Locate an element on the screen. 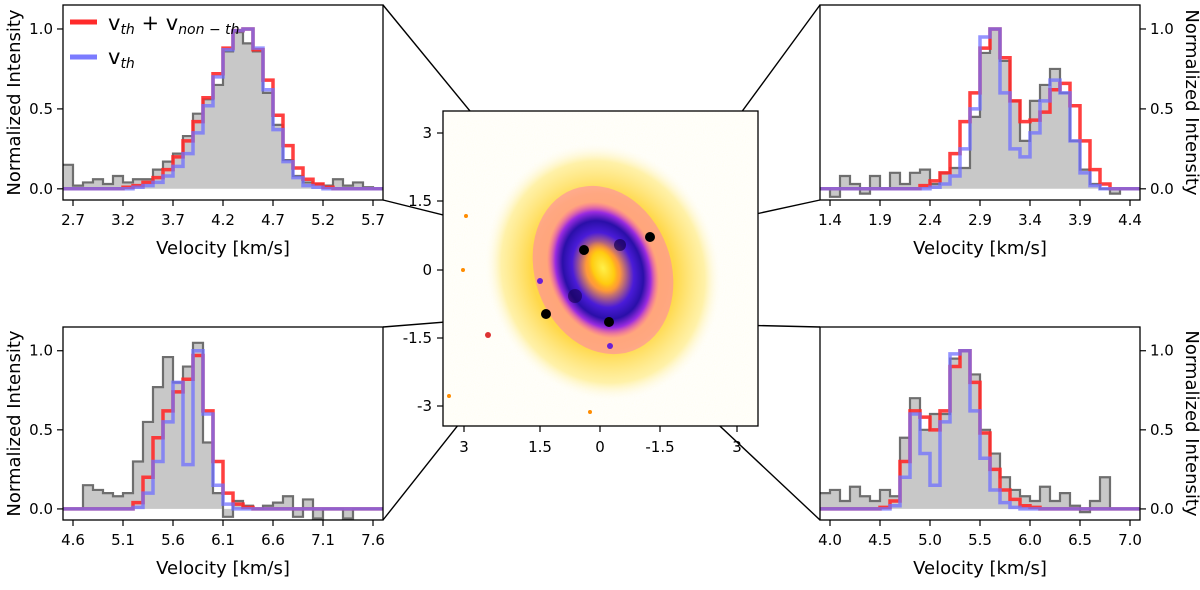 This screenshot has height=590, width=1200. x-tick-label: 5.1 is located at coordinates (123, 540).